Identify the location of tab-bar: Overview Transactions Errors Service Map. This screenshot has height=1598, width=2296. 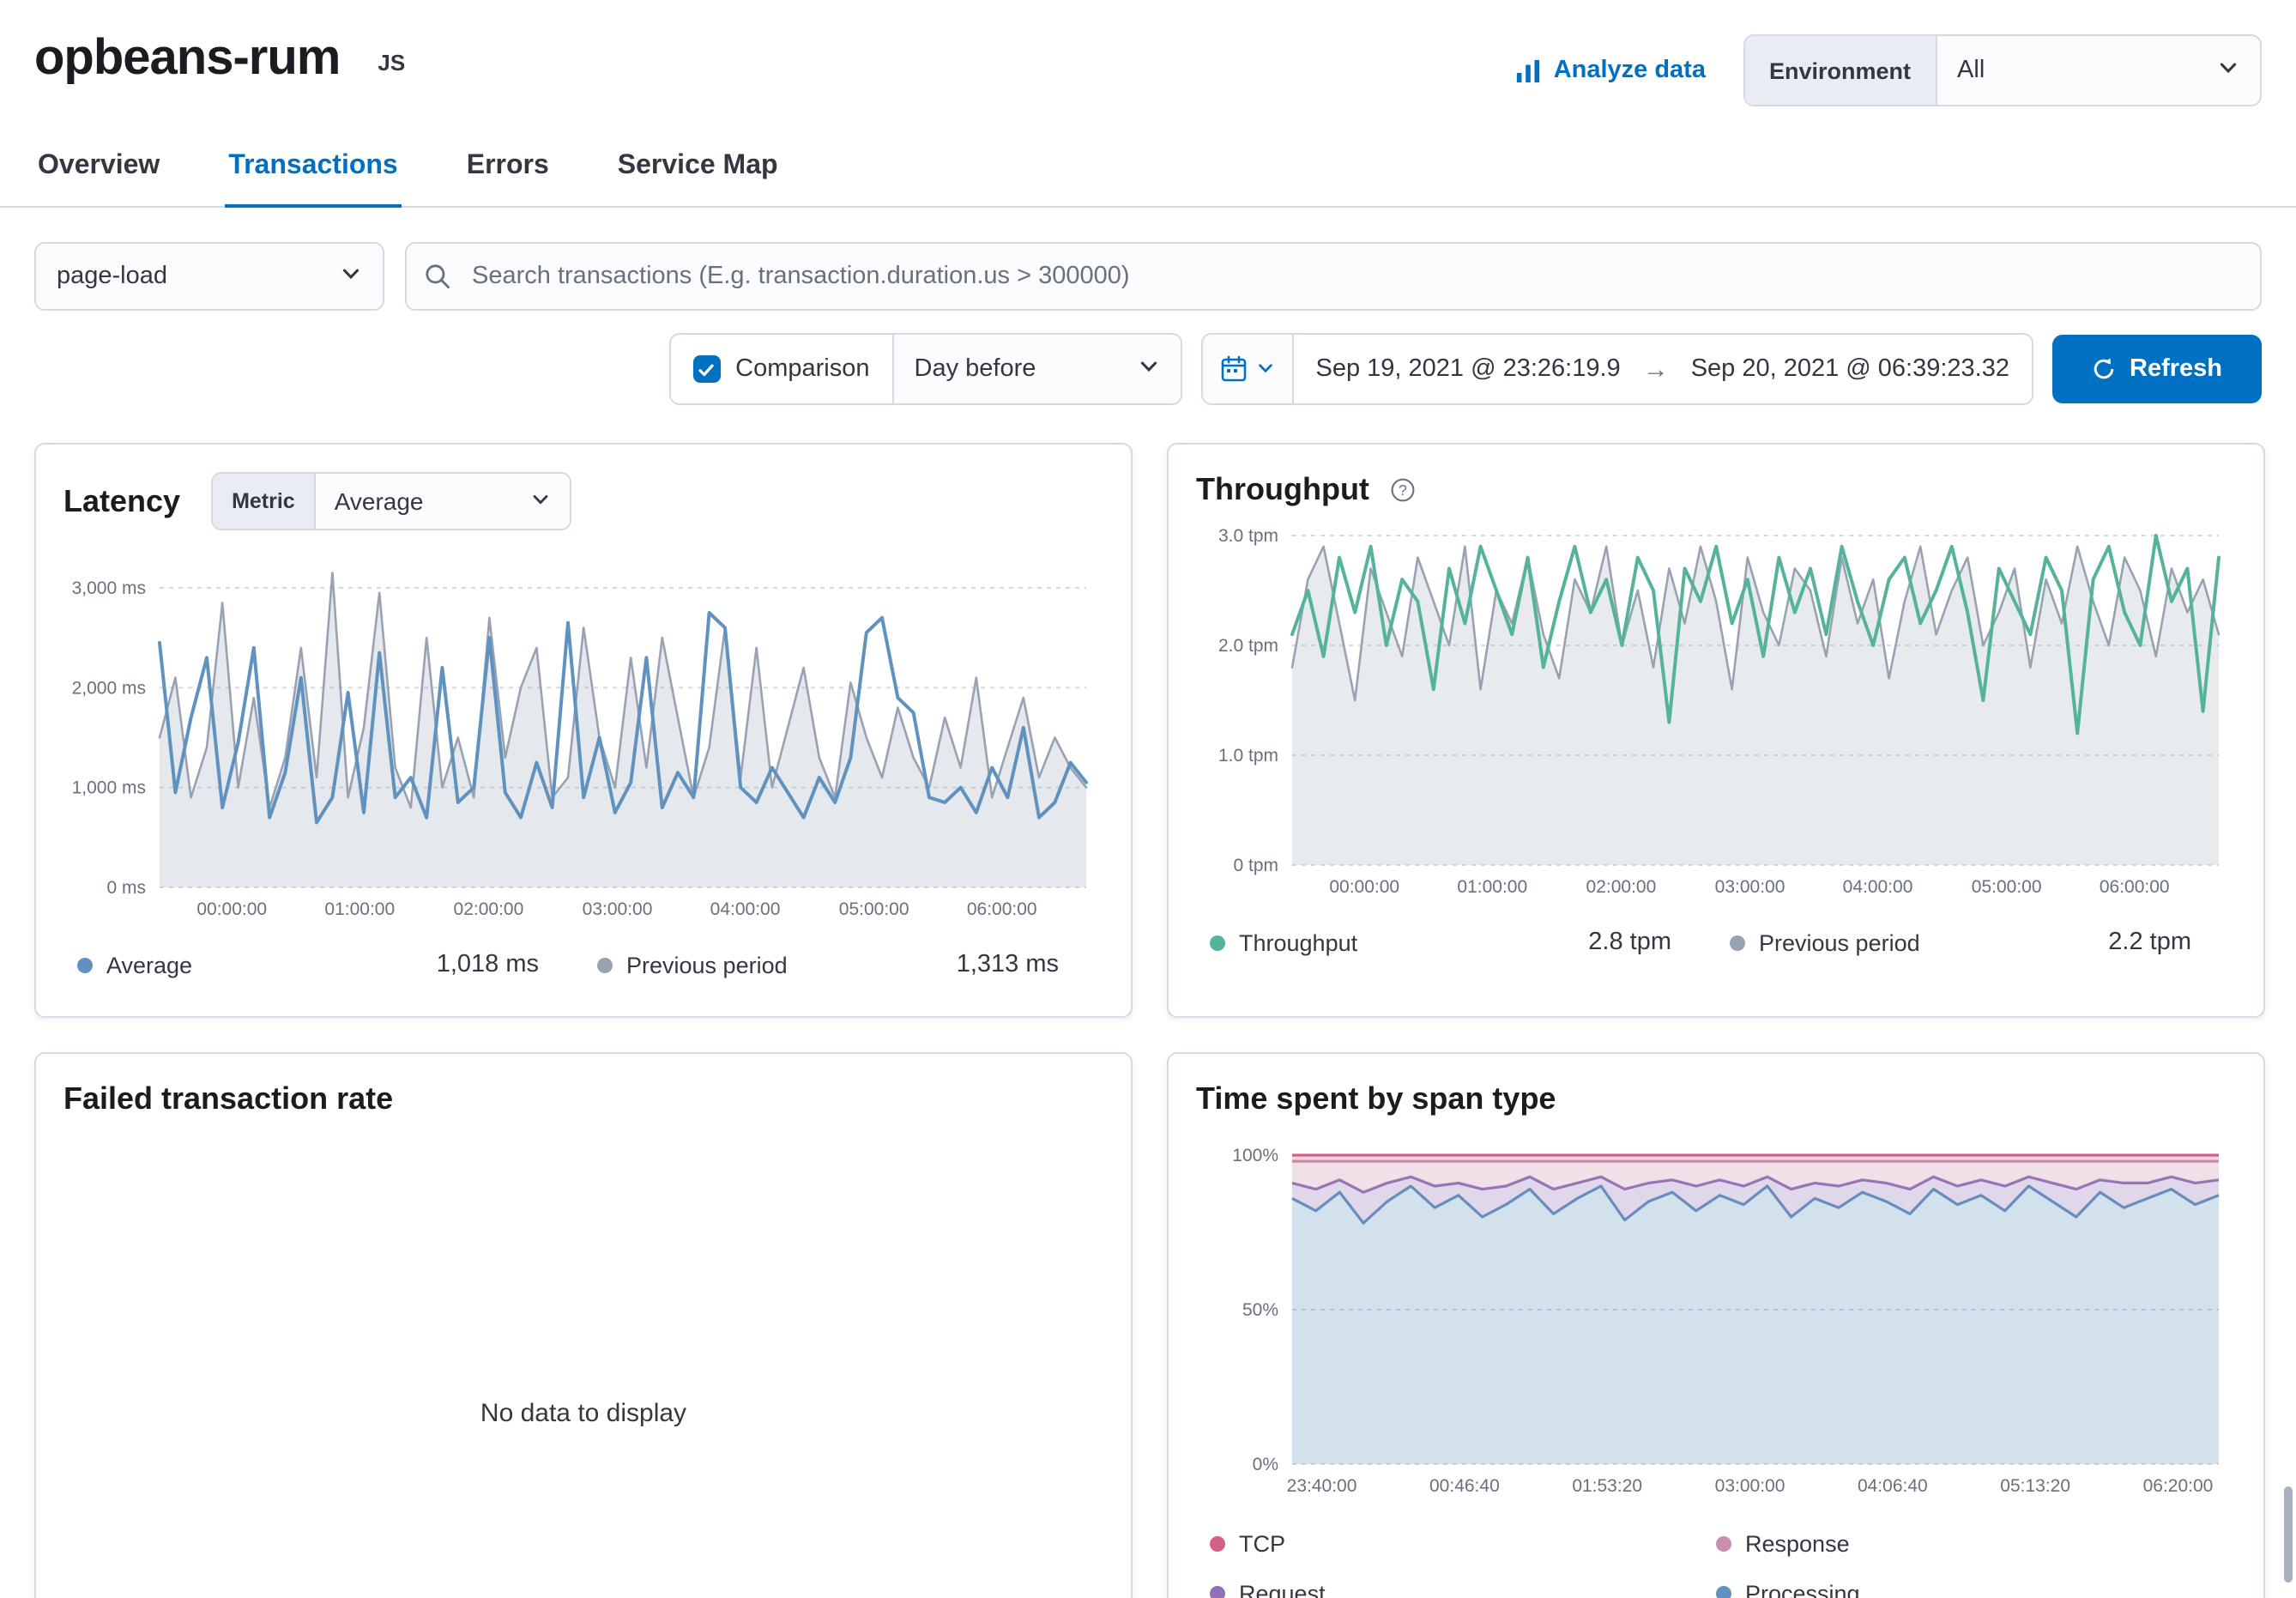
(1148, 171).